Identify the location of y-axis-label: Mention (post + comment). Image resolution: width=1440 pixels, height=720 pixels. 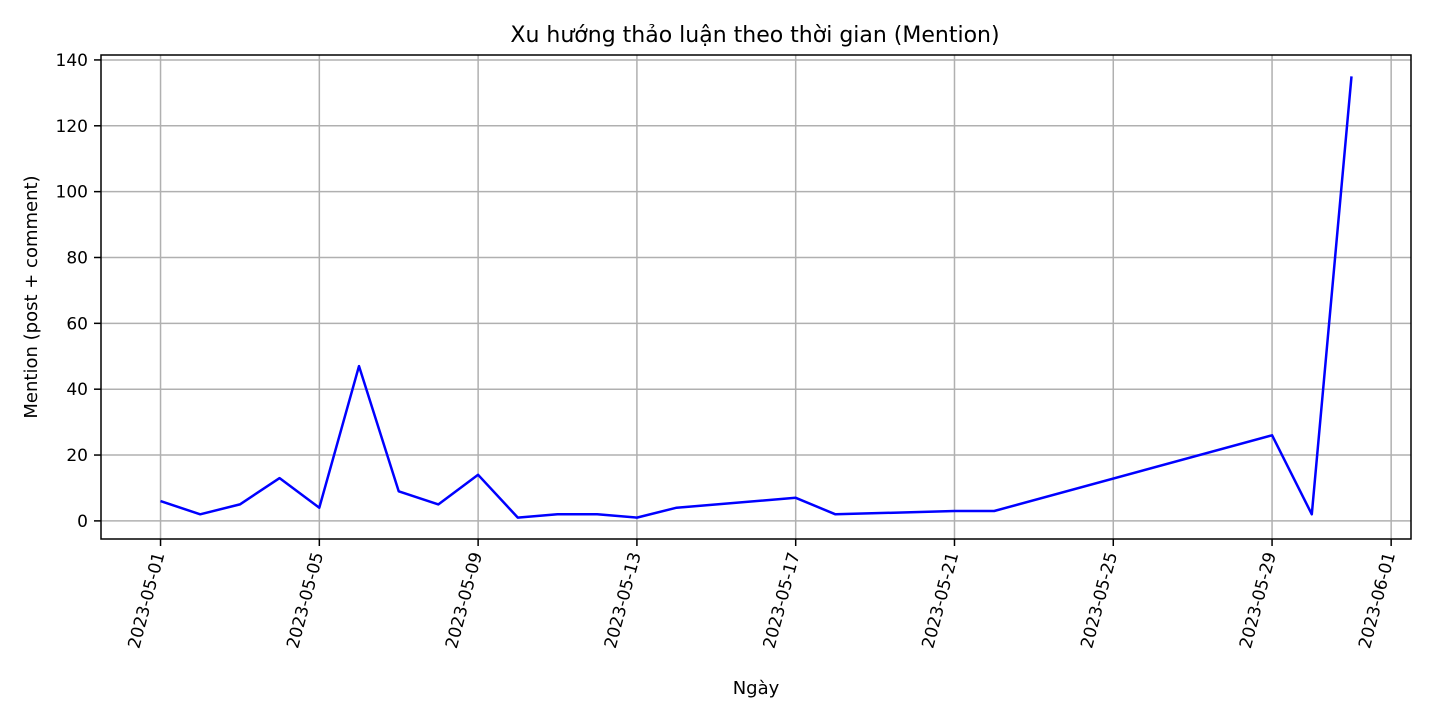
(31, 296).